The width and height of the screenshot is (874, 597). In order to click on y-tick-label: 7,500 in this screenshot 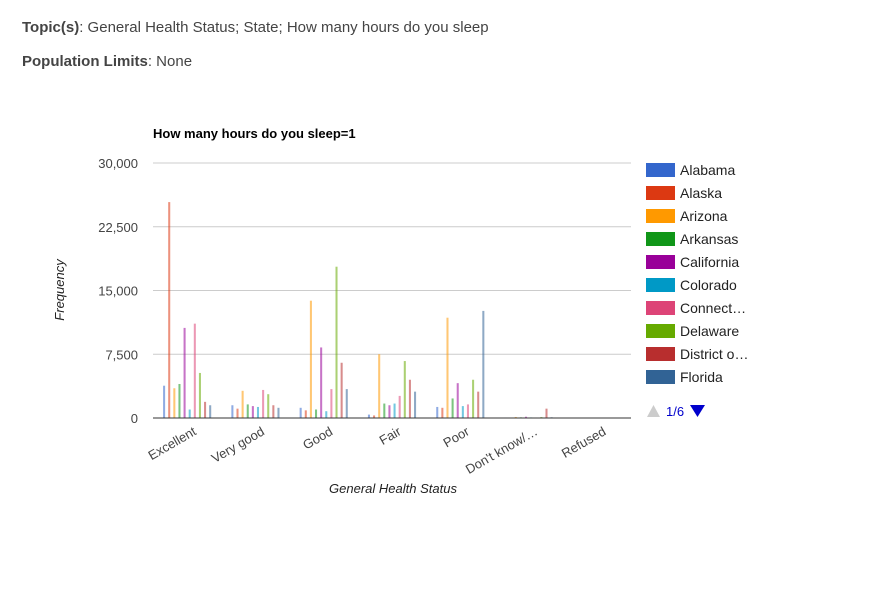, I will do `click(121, 354)`.